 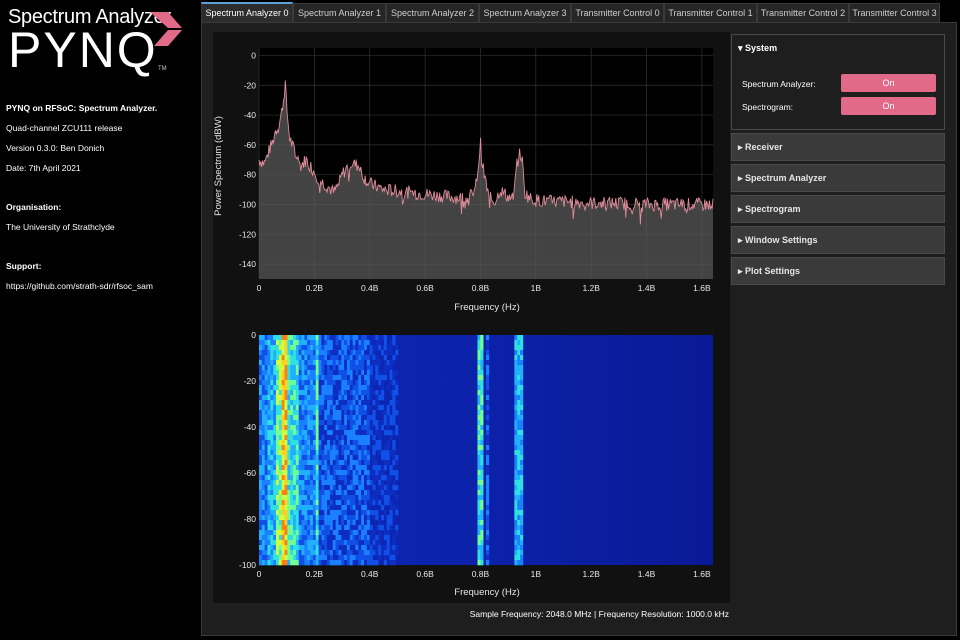 I want to click on tab-transmitter-control-0: Transmitter Control 0, so click(x=617, y=12).